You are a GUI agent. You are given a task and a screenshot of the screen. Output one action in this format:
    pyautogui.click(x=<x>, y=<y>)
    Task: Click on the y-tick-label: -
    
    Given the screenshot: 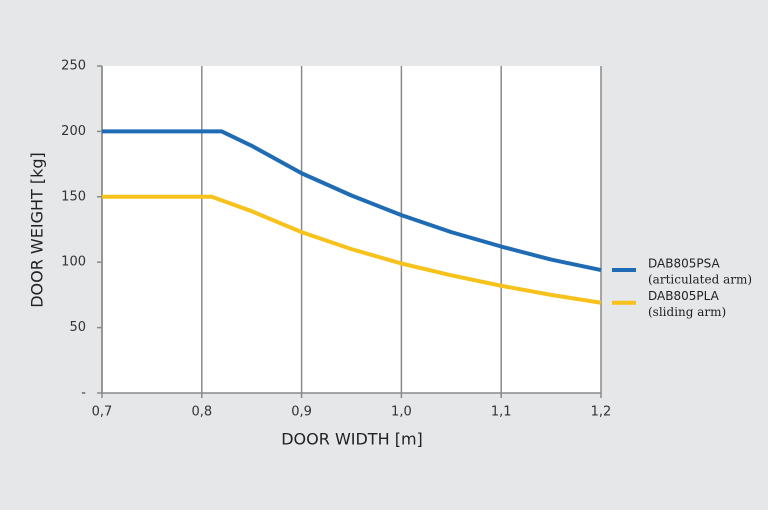 What is the action you would take?
    pyautogui.click(x=83, y=393)
    